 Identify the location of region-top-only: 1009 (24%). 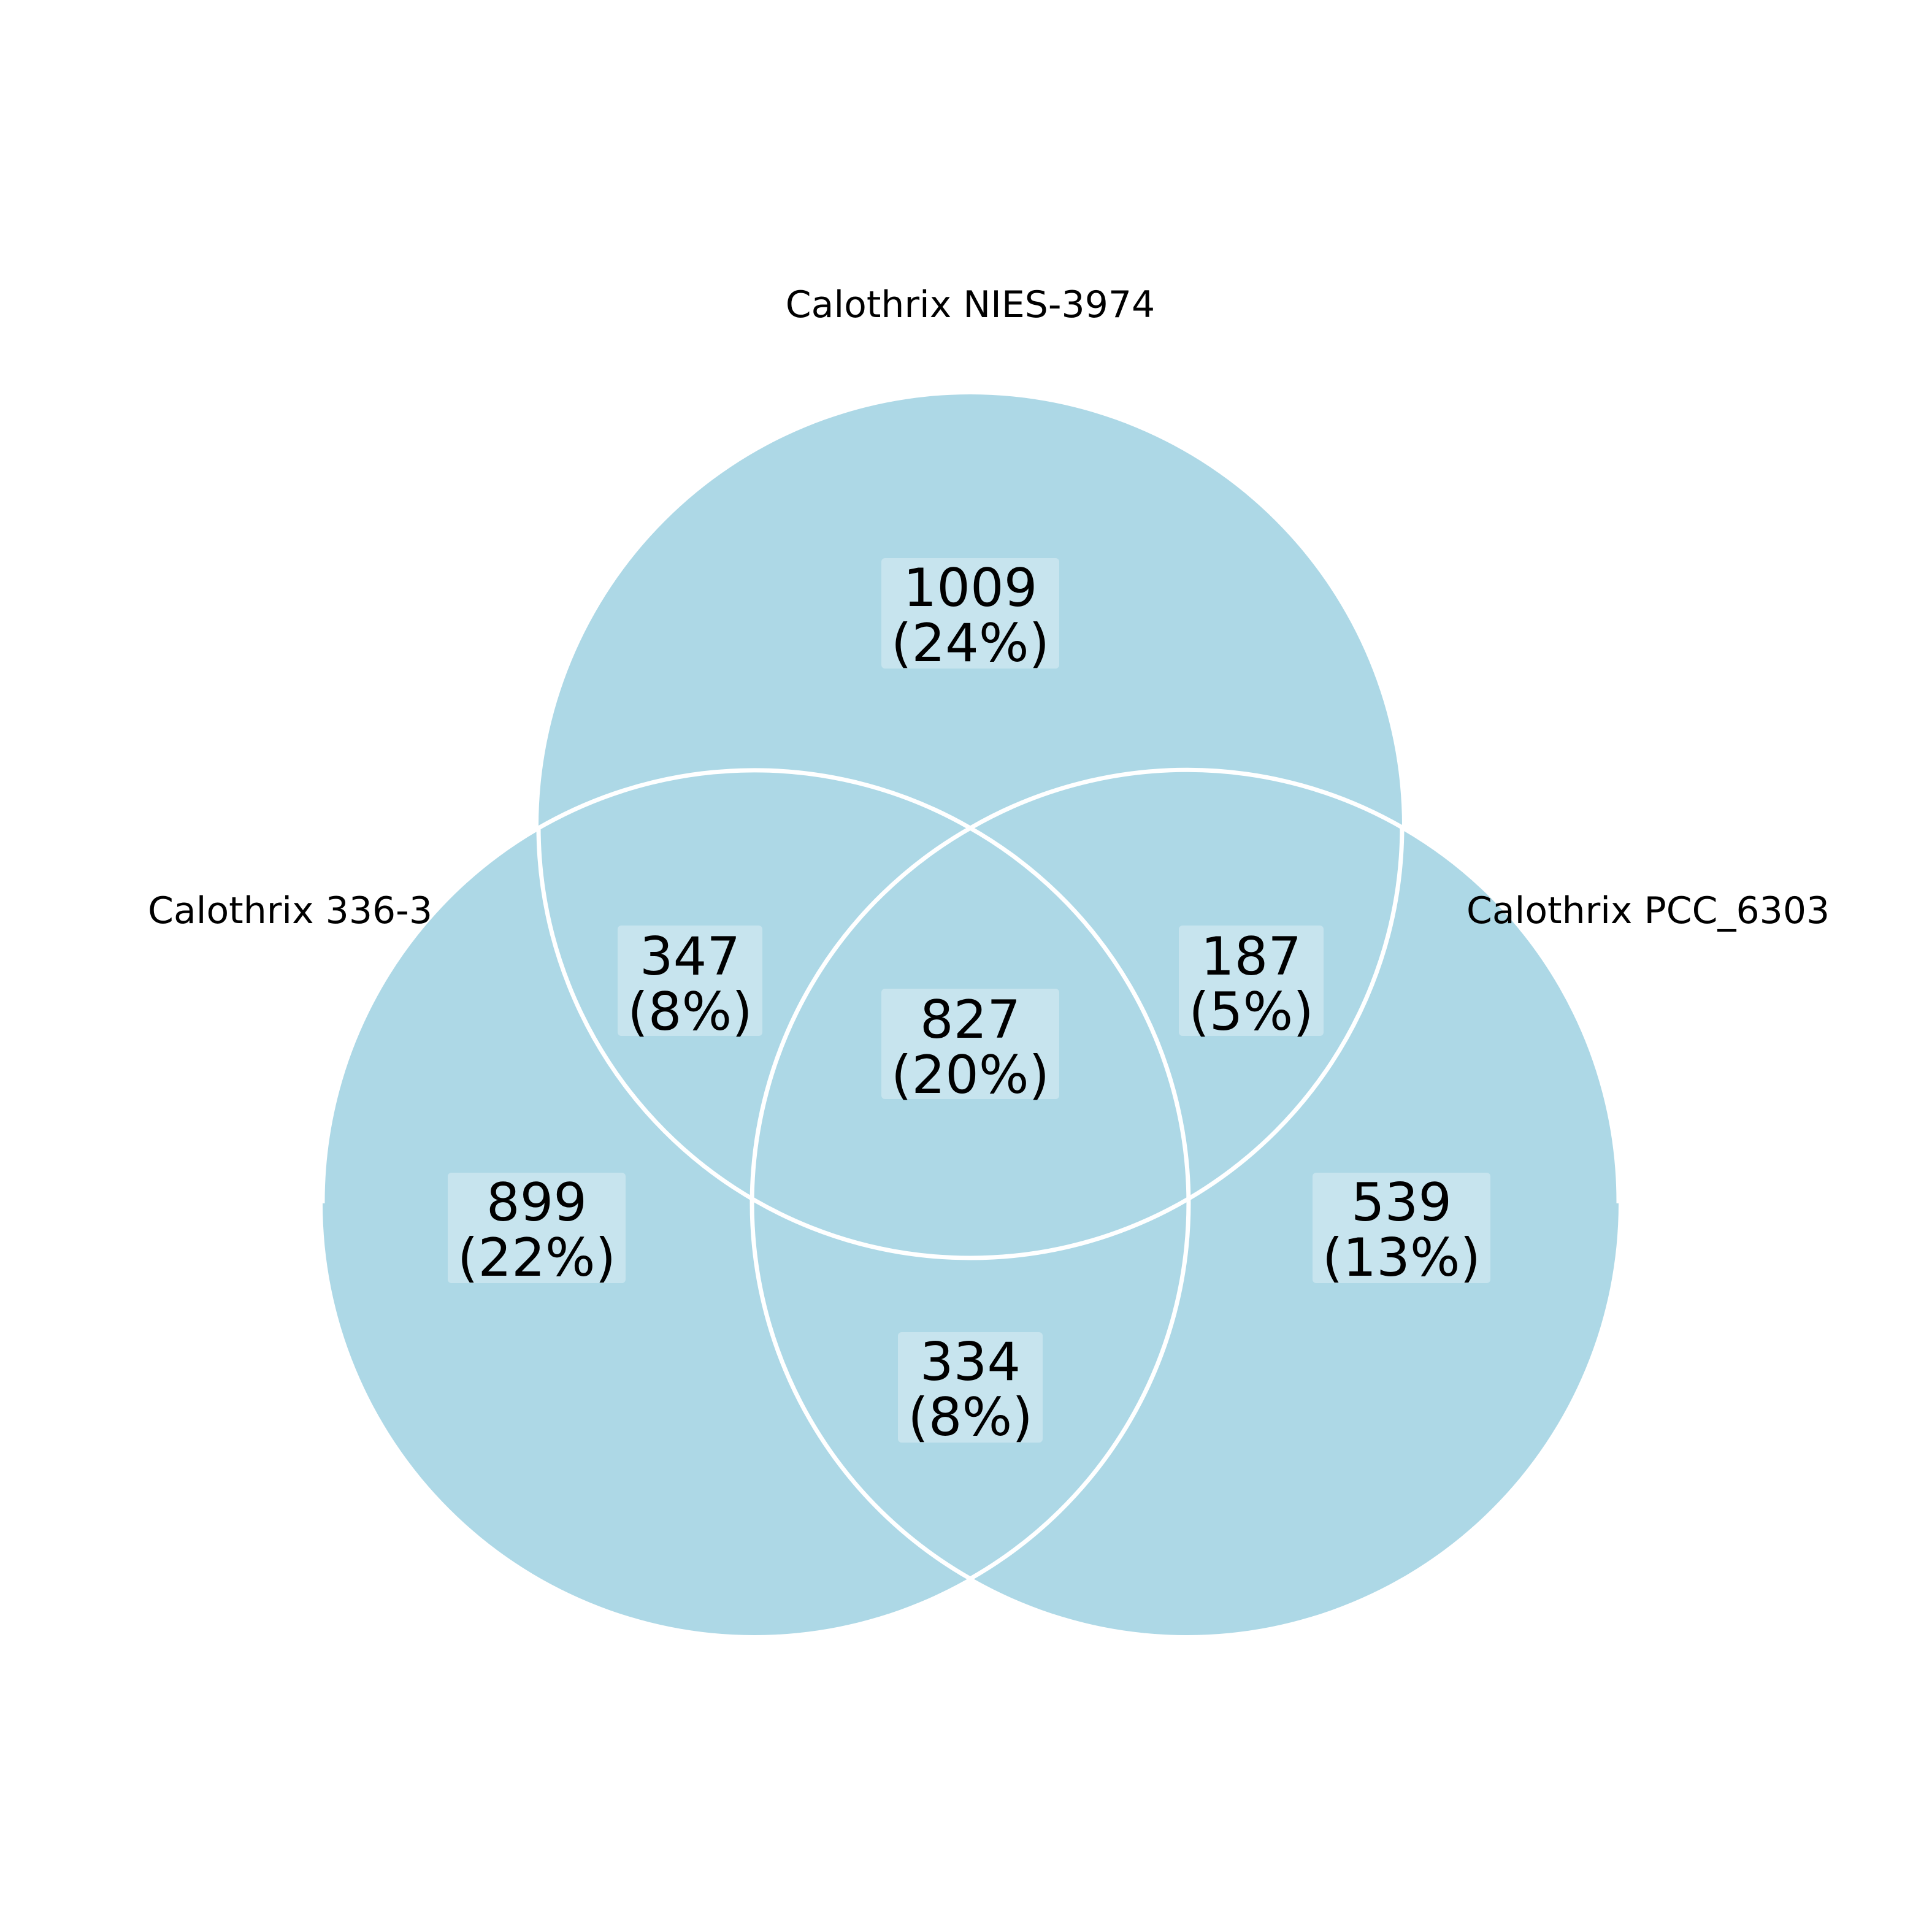
(970, 616).